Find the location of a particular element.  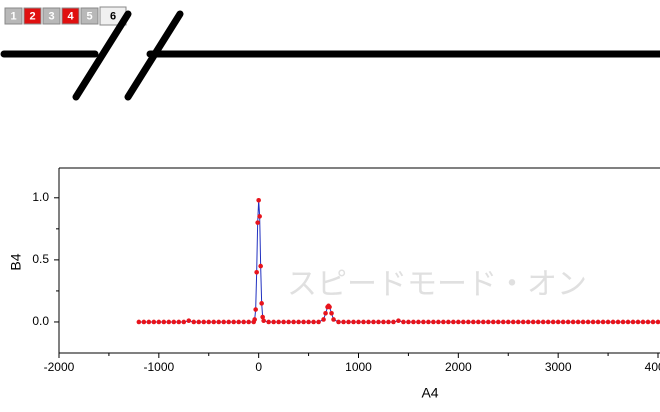

y-tick-label: 0.5 is located at coordinates (40, 259).